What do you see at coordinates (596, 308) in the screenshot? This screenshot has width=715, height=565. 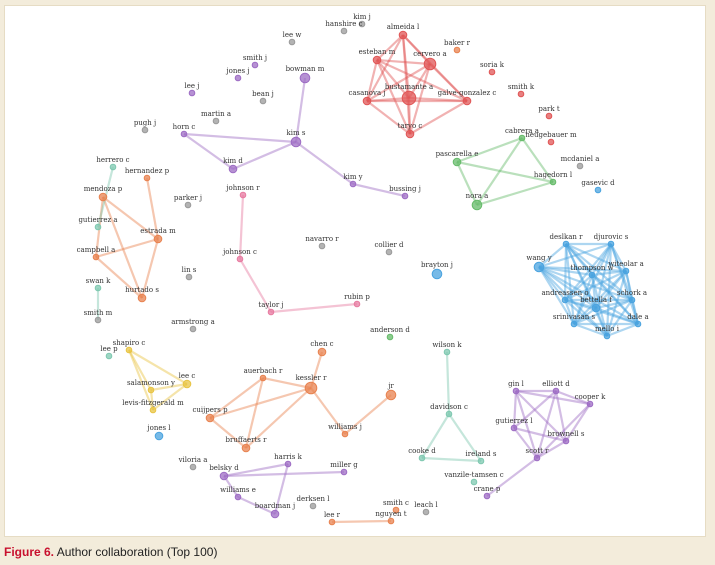 I see `node-bettella-f` at bounding box center [596, 308].